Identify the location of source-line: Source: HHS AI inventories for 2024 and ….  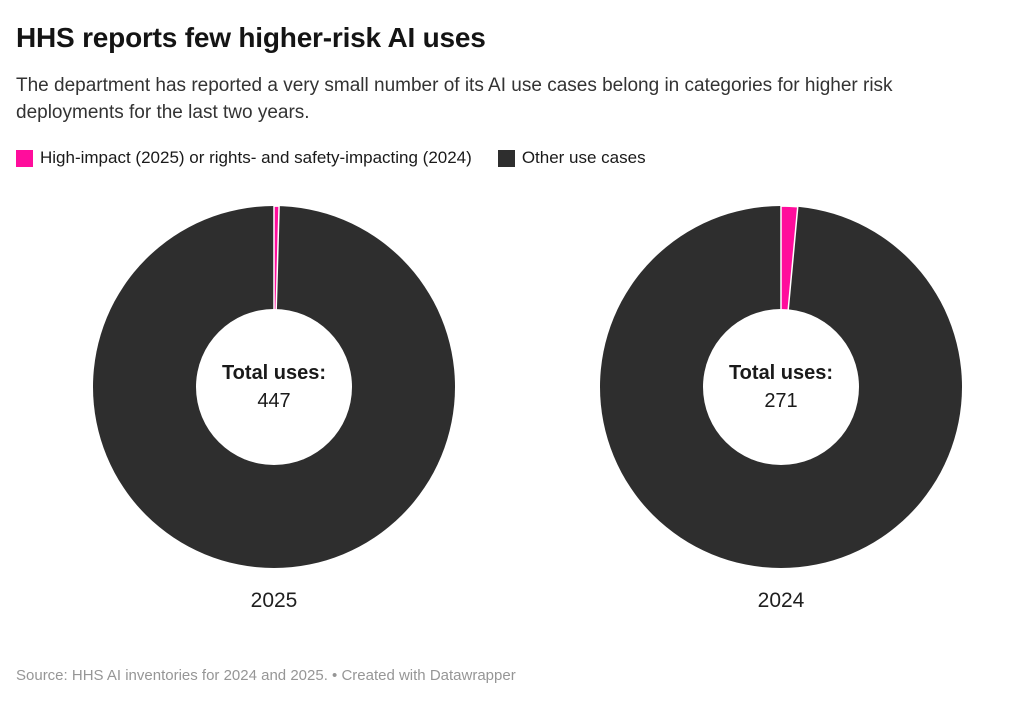
(266, 675).